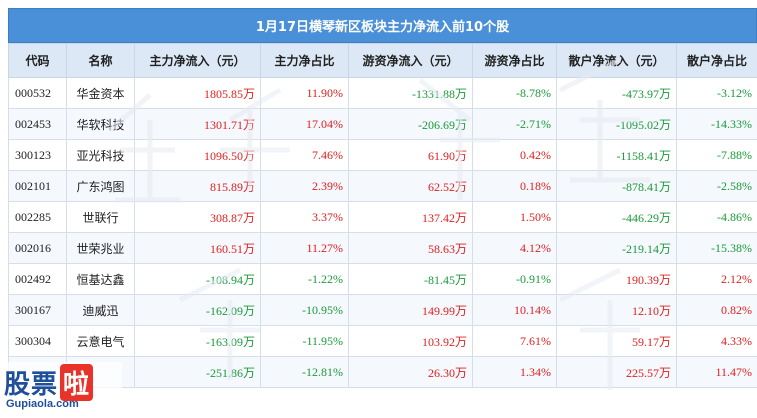 Image resolution: width=757 pixels, height=418 pixels. Describe the element at coordinates (410, 310) in the screenshot. I see `cell-hot-in: 149.99万` at that location.